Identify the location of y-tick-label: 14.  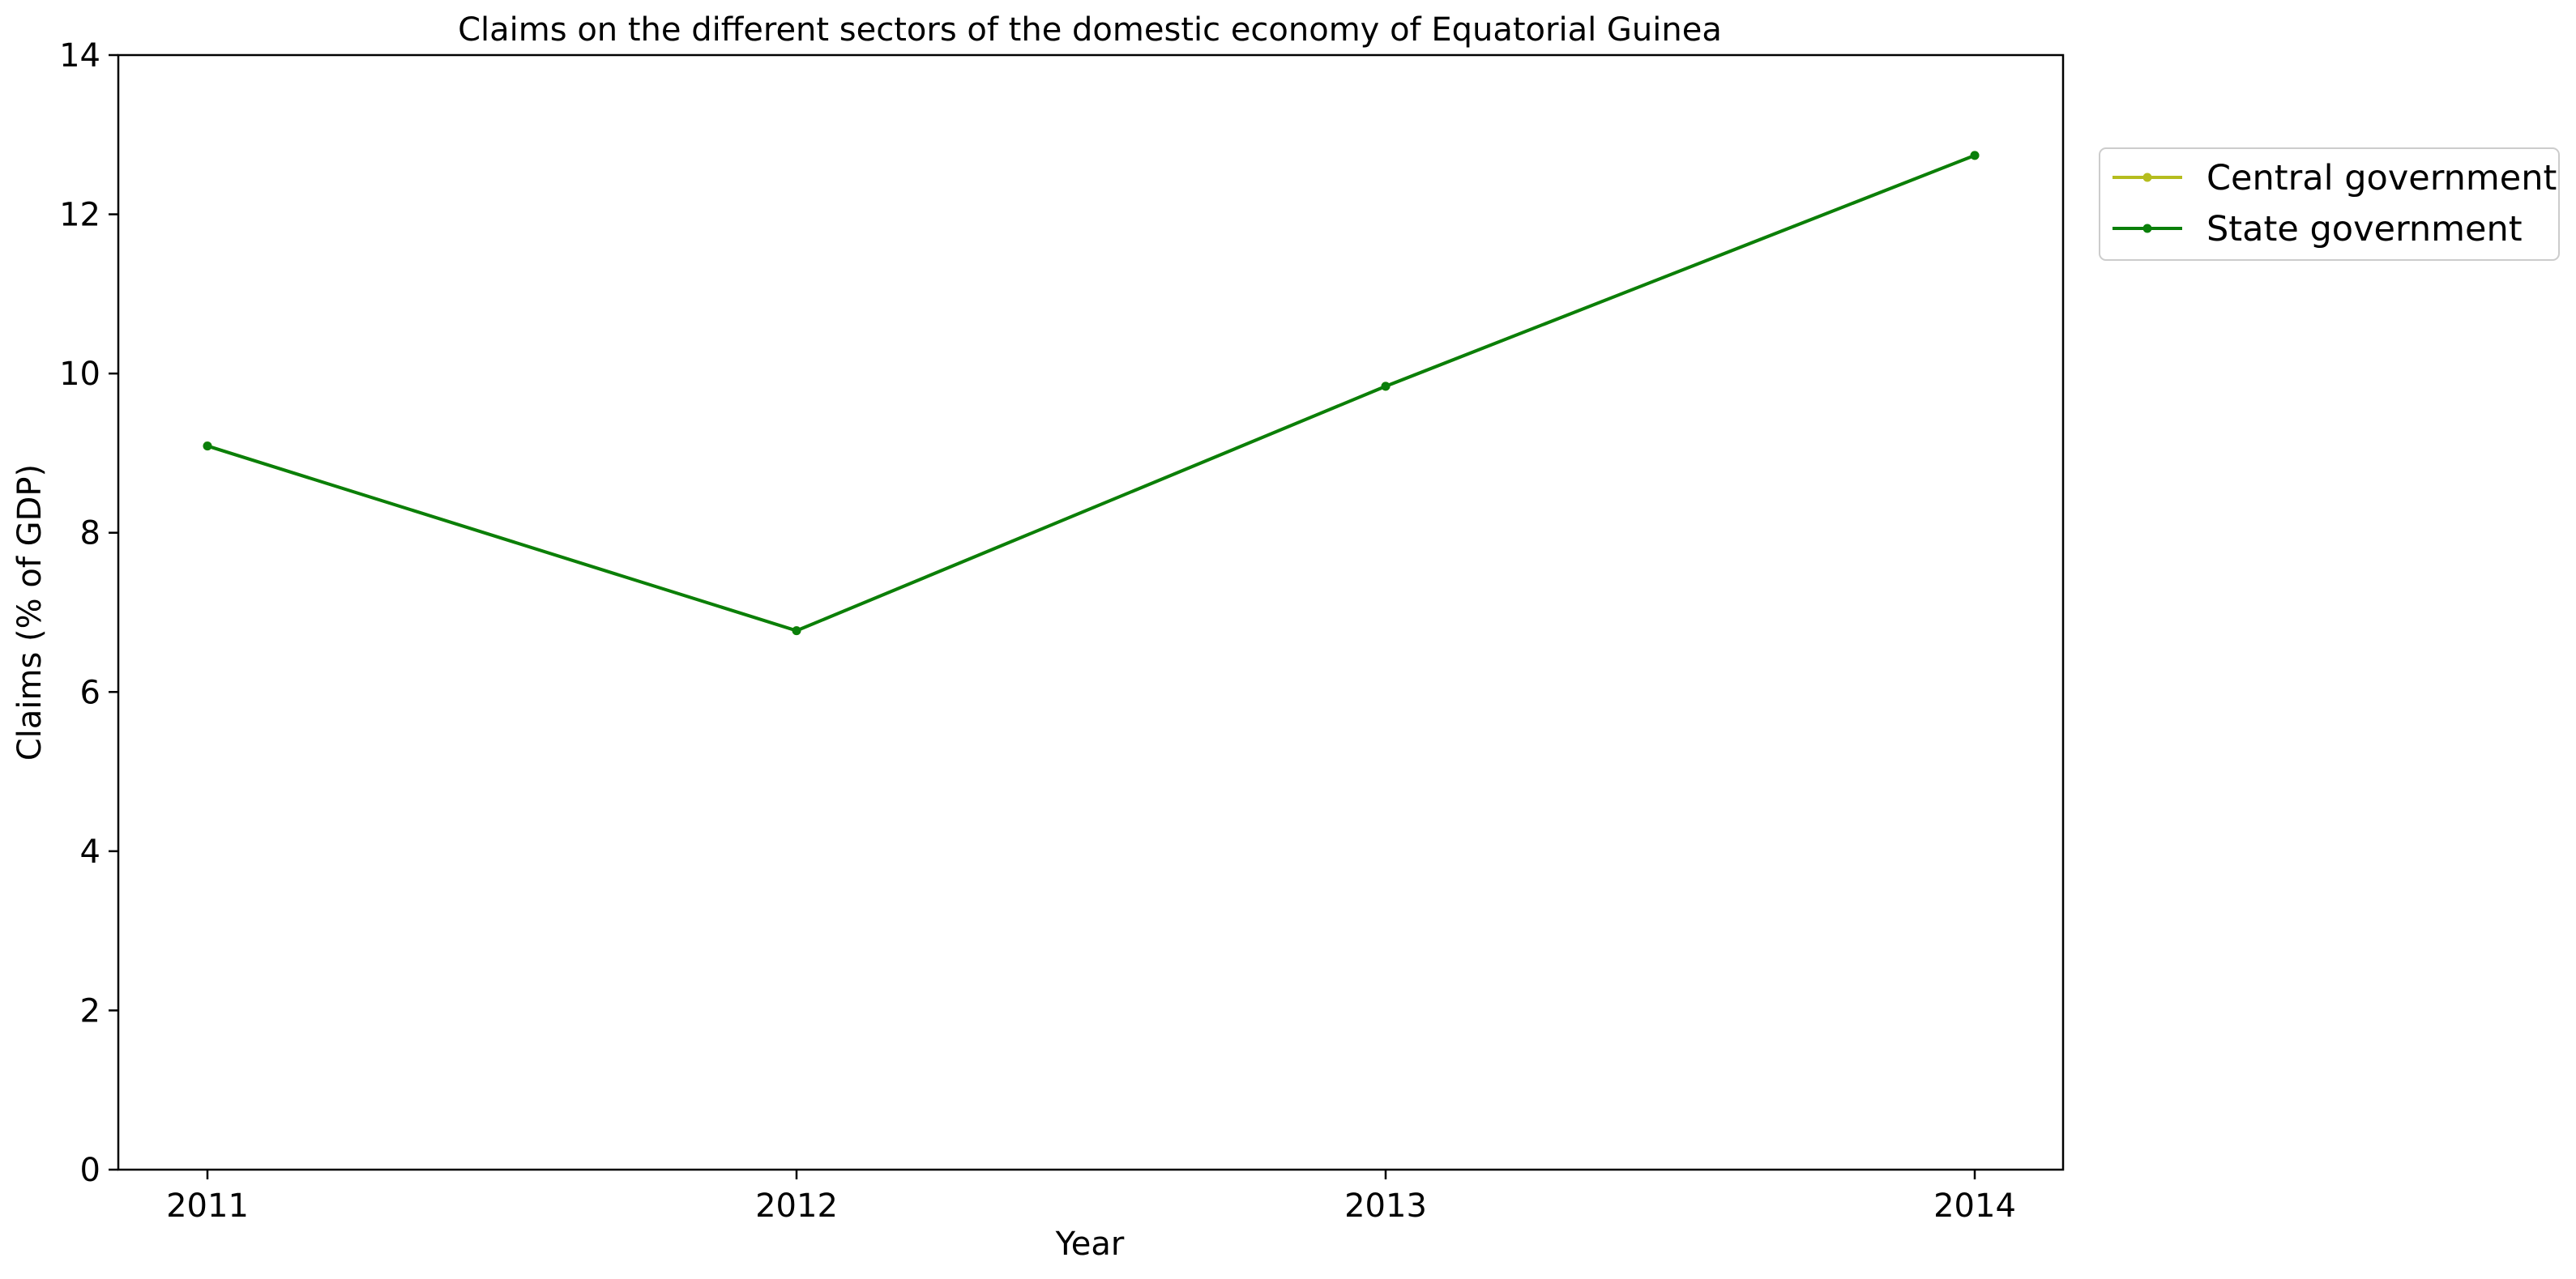
(79, 56).